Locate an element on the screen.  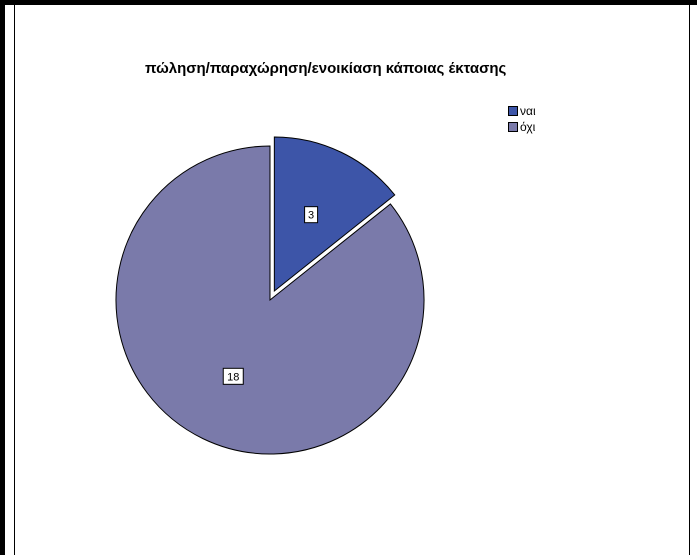
legend-label-nai: ναι is located at coordinates (528, 111).